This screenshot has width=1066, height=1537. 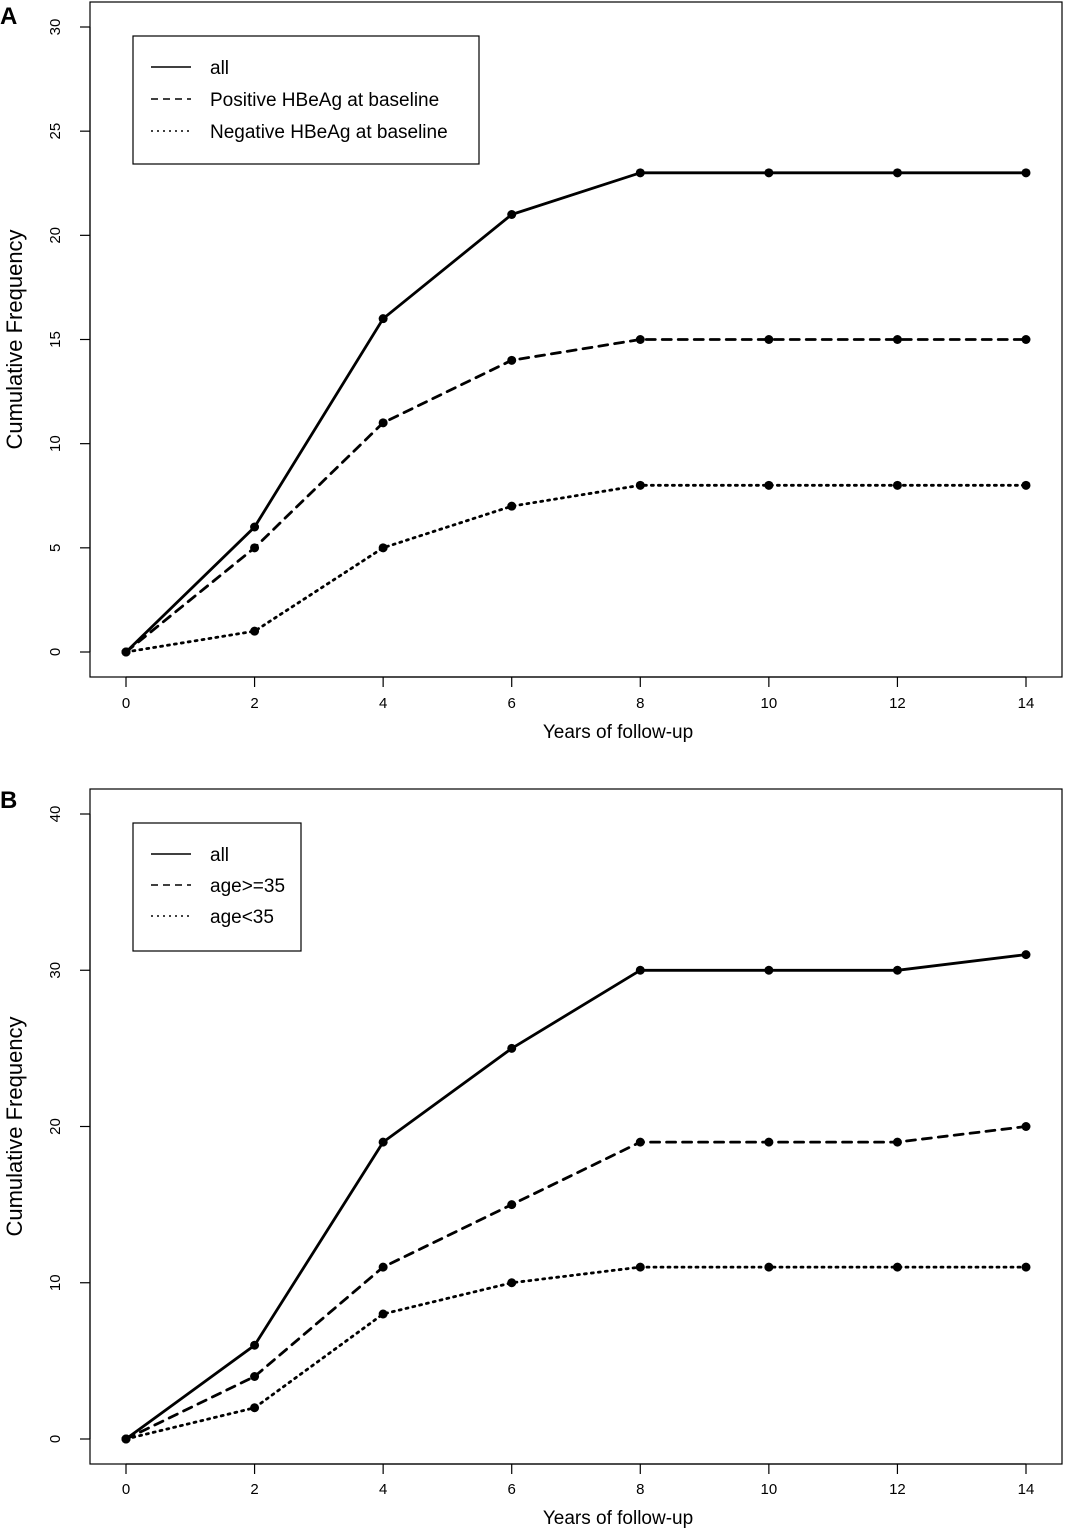 I want to click on legend: all age>=35 age<35, so click(x=217, y=887).